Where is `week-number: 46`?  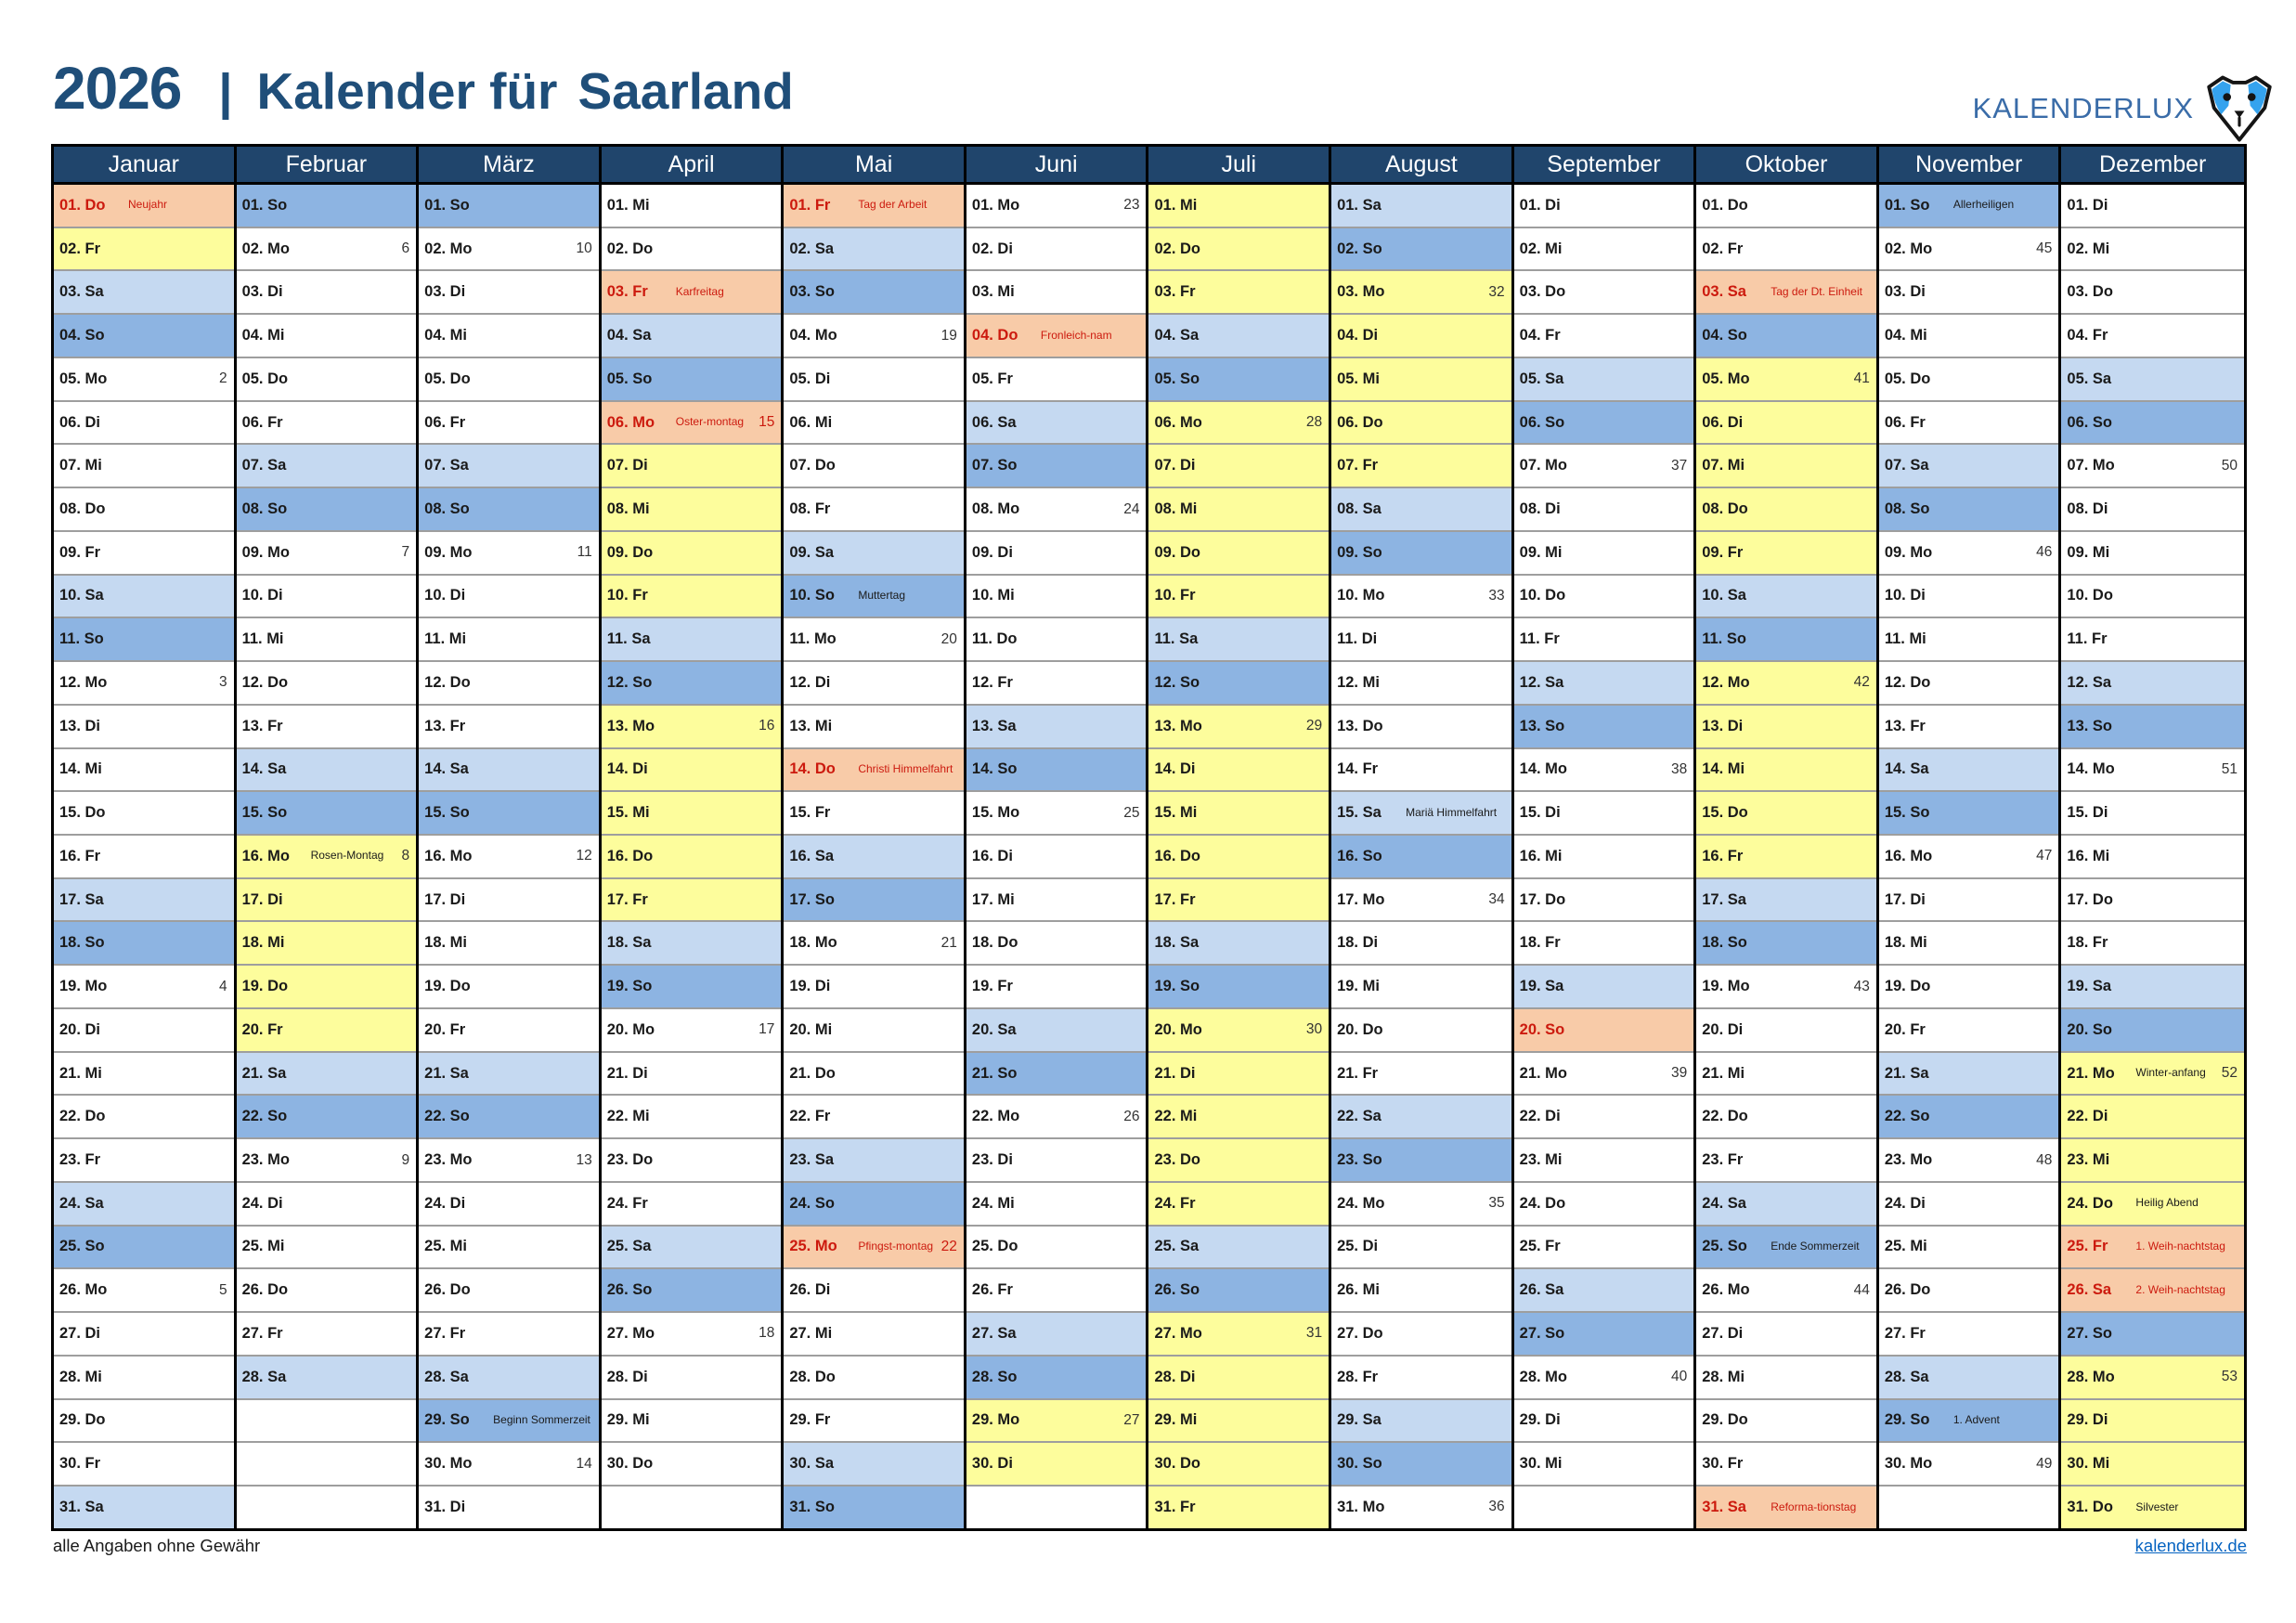 week-number: 46 is located at coordinates (2044, 552).